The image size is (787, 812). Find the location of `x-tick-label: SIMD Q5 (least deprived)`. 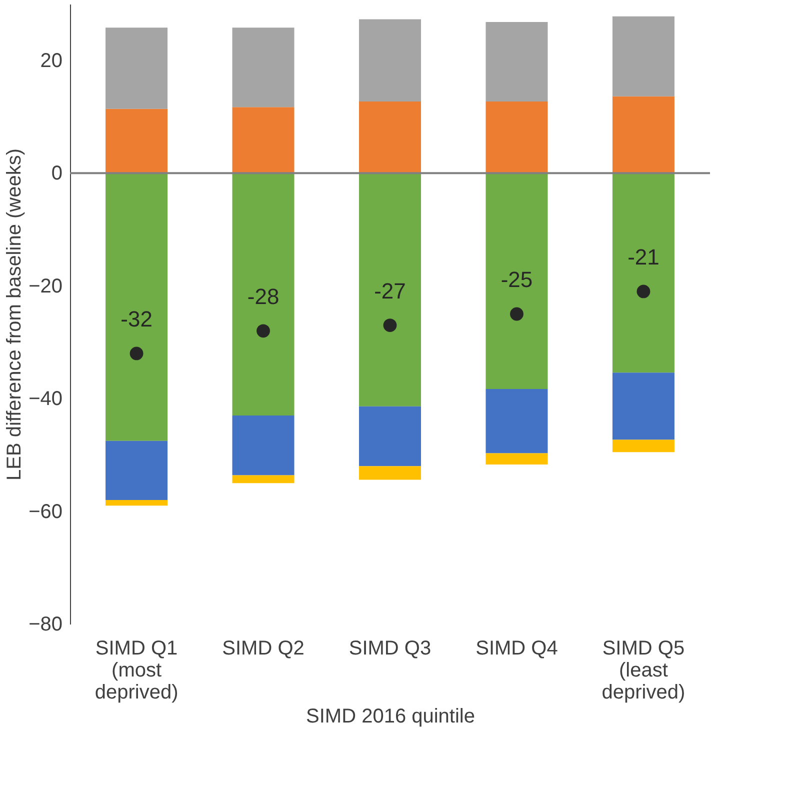

x-tick-label: SIMD Q5 (least deprived) is located at coordinates (644, 671).